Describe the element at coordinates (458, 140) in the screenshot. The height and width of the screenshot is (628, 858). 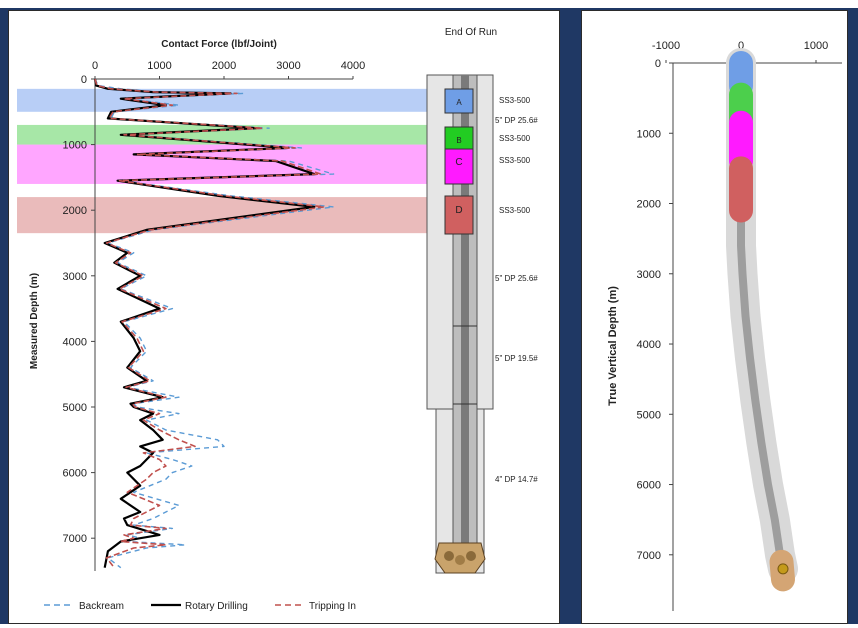
I see `zone-b-letter: B` at that location.